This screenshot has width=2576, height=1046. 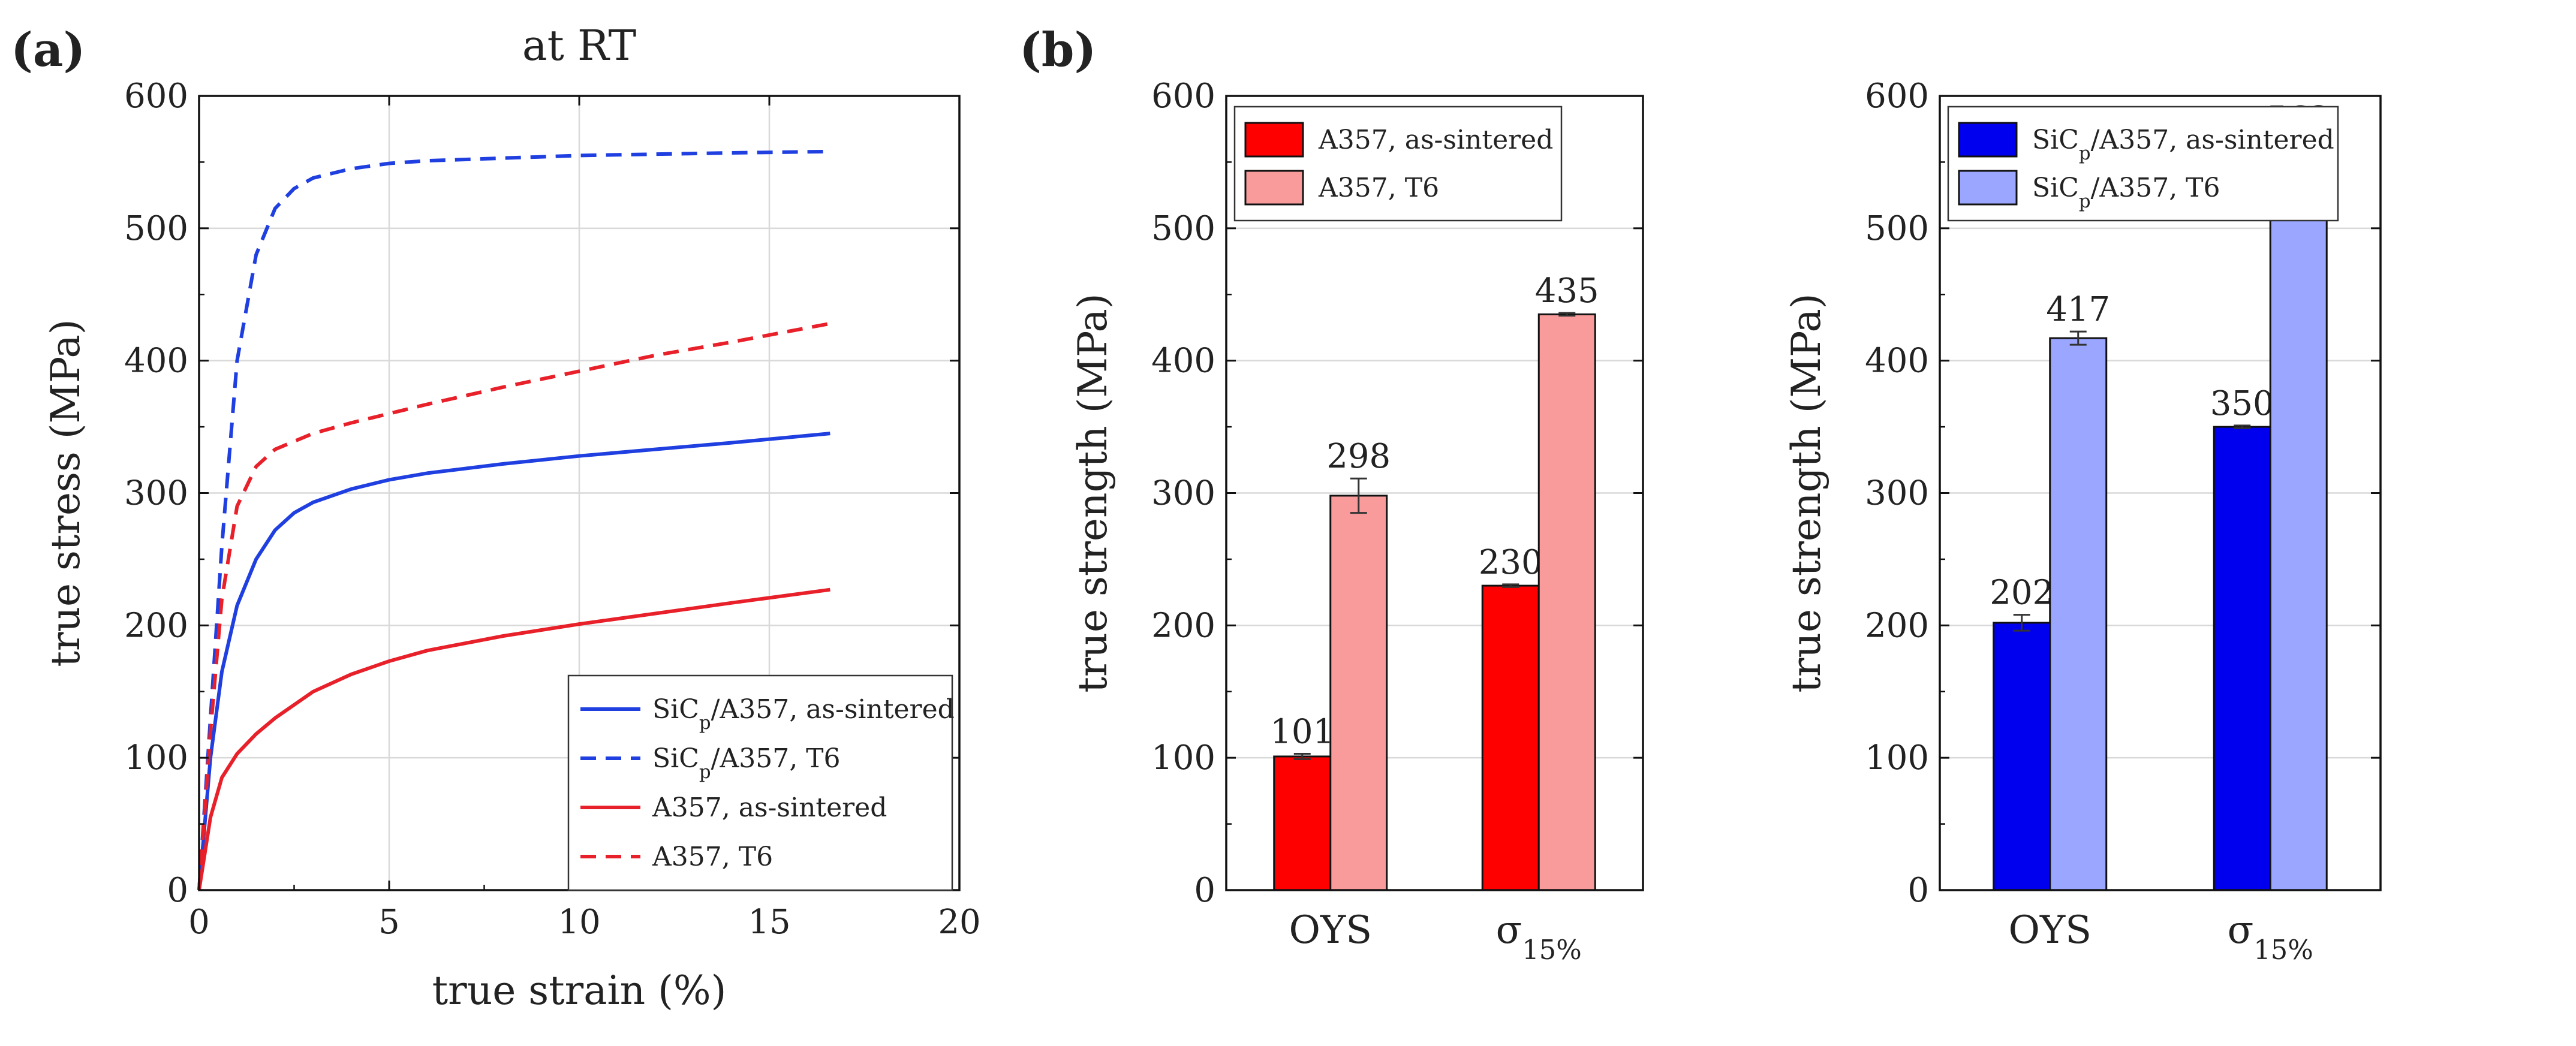 What do you see at coordinates (769, 922) in the screenshot?
I see `x-tick-label: 15` at bounding box center [769, 922].